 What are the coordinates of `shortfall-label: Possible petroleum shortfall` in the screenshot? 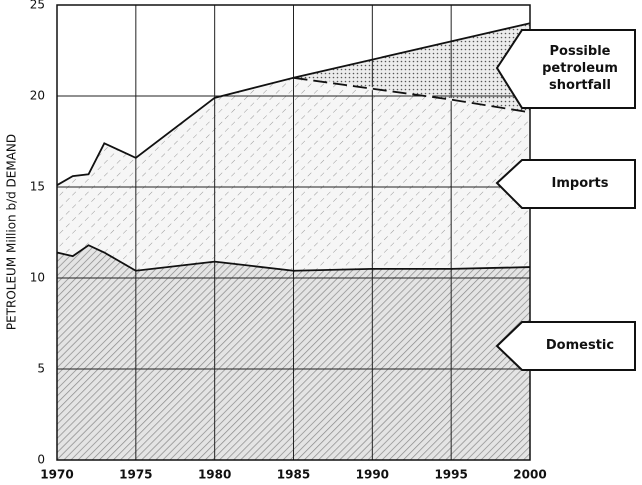 It's located at (580, 68).